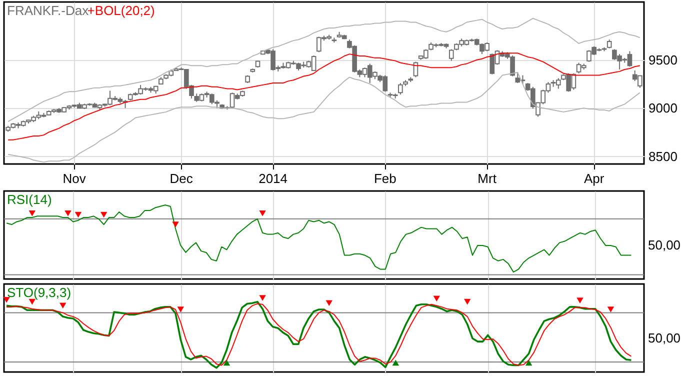 Image resolution: width=690 pixels, height=387 pixels. What do you see at coordinates (48, 10) in the screenshot?
I see `chart-title: FRANKF.-Dax` at bounding box center [48, 10].